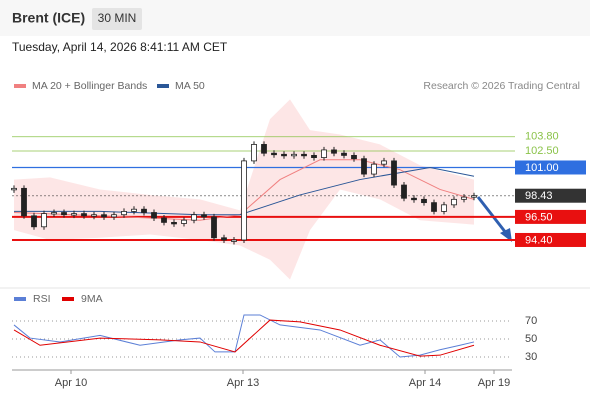 This screenshot has width=590, height=400. Describe the element at coordinates (539, 240) in the screenshot. I see `level-label: 94.40` at that location.